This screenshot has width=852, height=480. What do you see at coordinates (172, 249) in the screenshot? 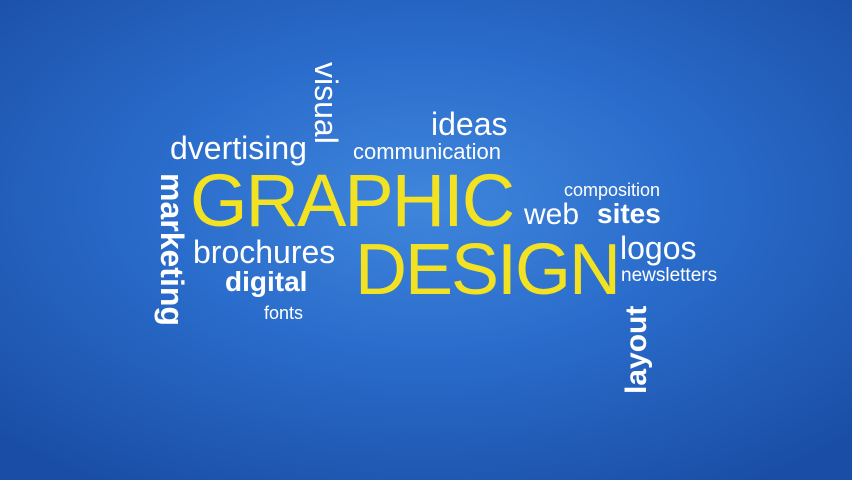
I see `word-marketing: marketing` at bounding box center [172, 249].